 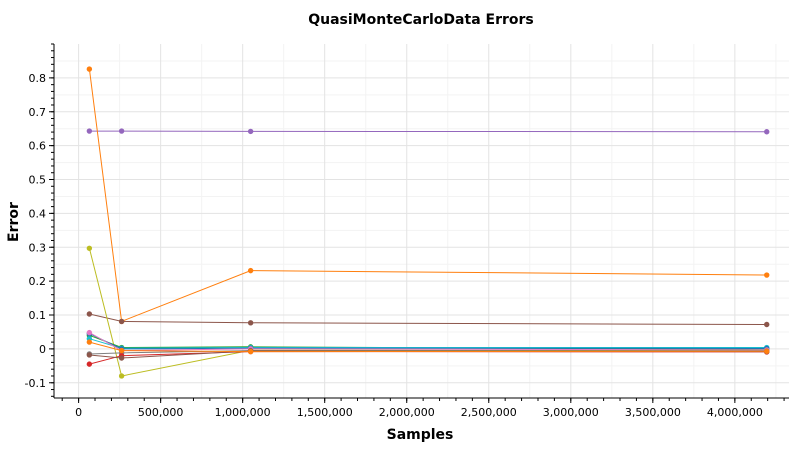 I want to click on y-tick-label: 0, so click(x=42, y=349).